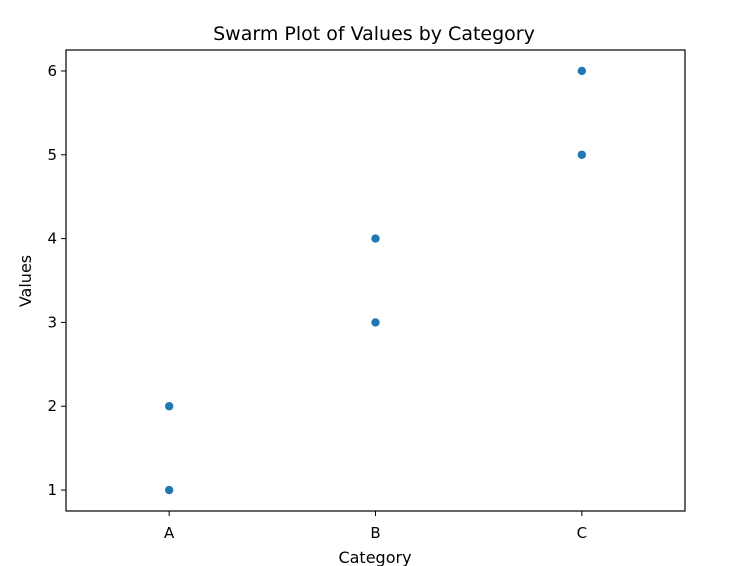 The width and height of the screenshot is (740, 566). What do you see at coordinates (56, 280) in the screenshot?
I see `y-axis: 1 2 3 4 5 6` at bounding box center [56, 280].